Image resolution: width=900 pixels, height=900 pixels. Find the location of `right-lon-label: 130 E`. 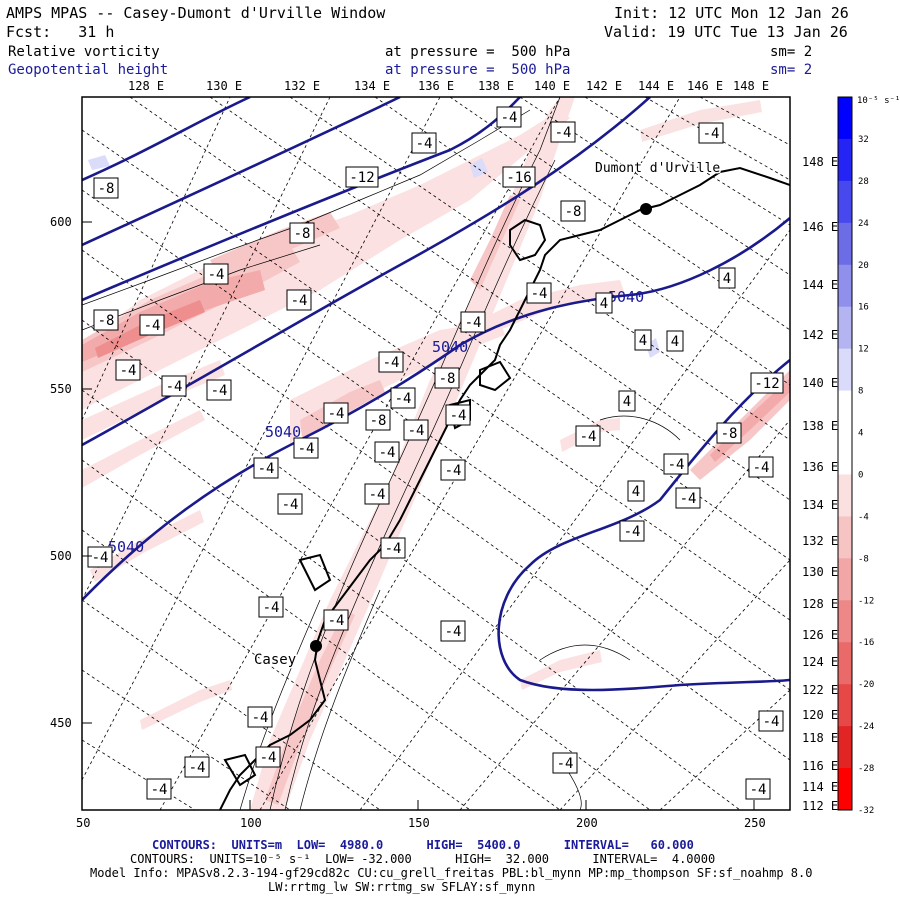

right-lon-label: 130 E is located at coordinates (820, 572).